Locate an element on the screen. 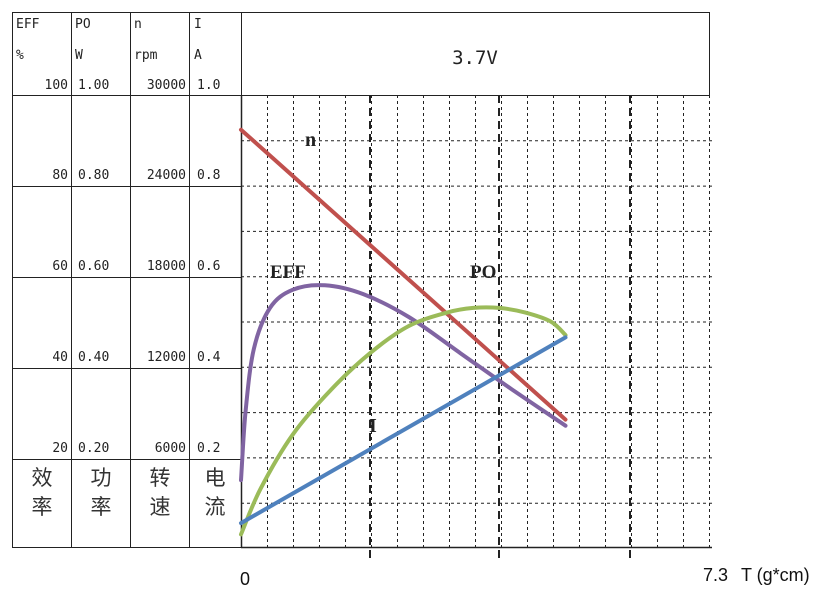 The image size is (833, 594). axis-tick-label: 60 is located at coordinates (60, 266).